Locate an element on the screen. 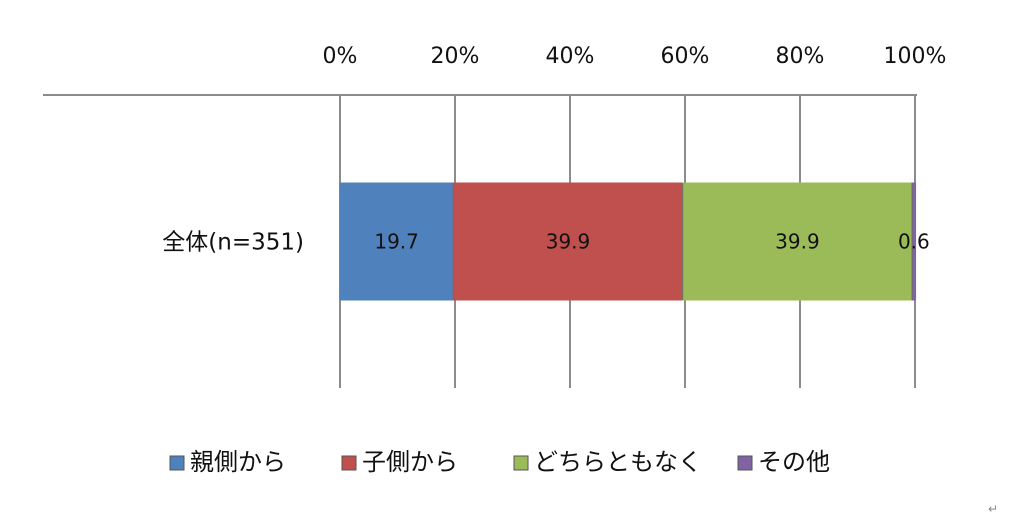 The image size is (1031, 521). legend-label: 子側から is located at coordinates (410, 462).